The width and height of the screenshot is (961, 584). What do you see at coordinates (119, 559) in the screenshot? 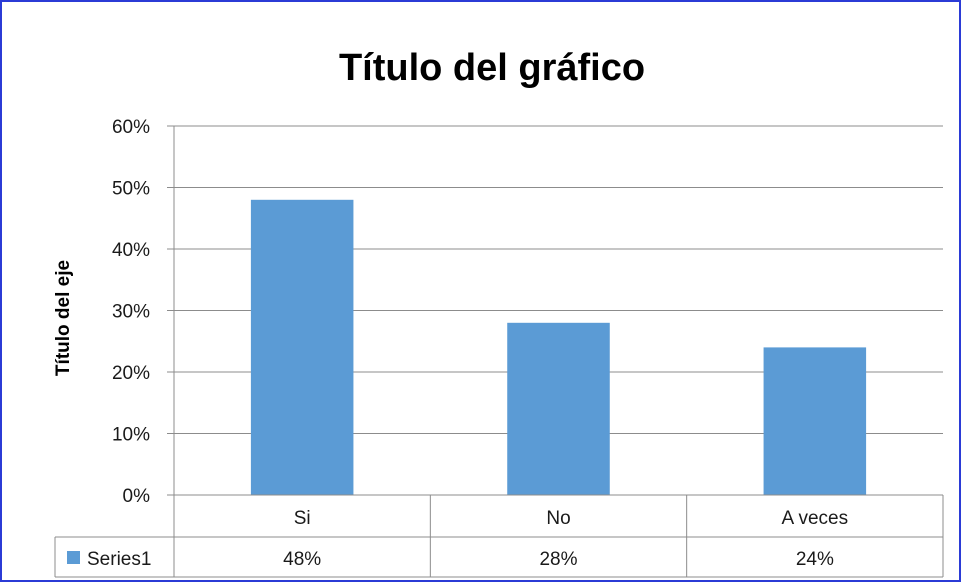
I see `series-name: Series1` at bounding box center [119, 559].